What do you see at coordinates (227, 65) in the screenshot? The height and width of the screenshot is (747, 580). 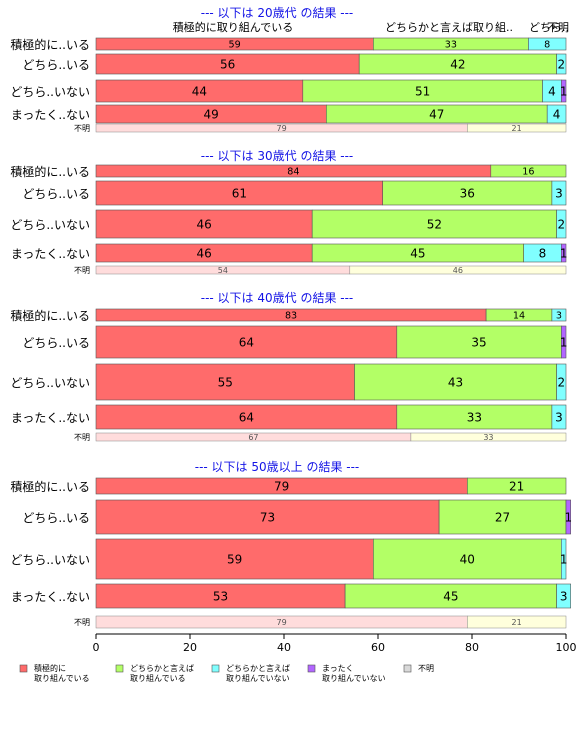 I see `bar-value-label: 56` at bounding box center [227, 65].